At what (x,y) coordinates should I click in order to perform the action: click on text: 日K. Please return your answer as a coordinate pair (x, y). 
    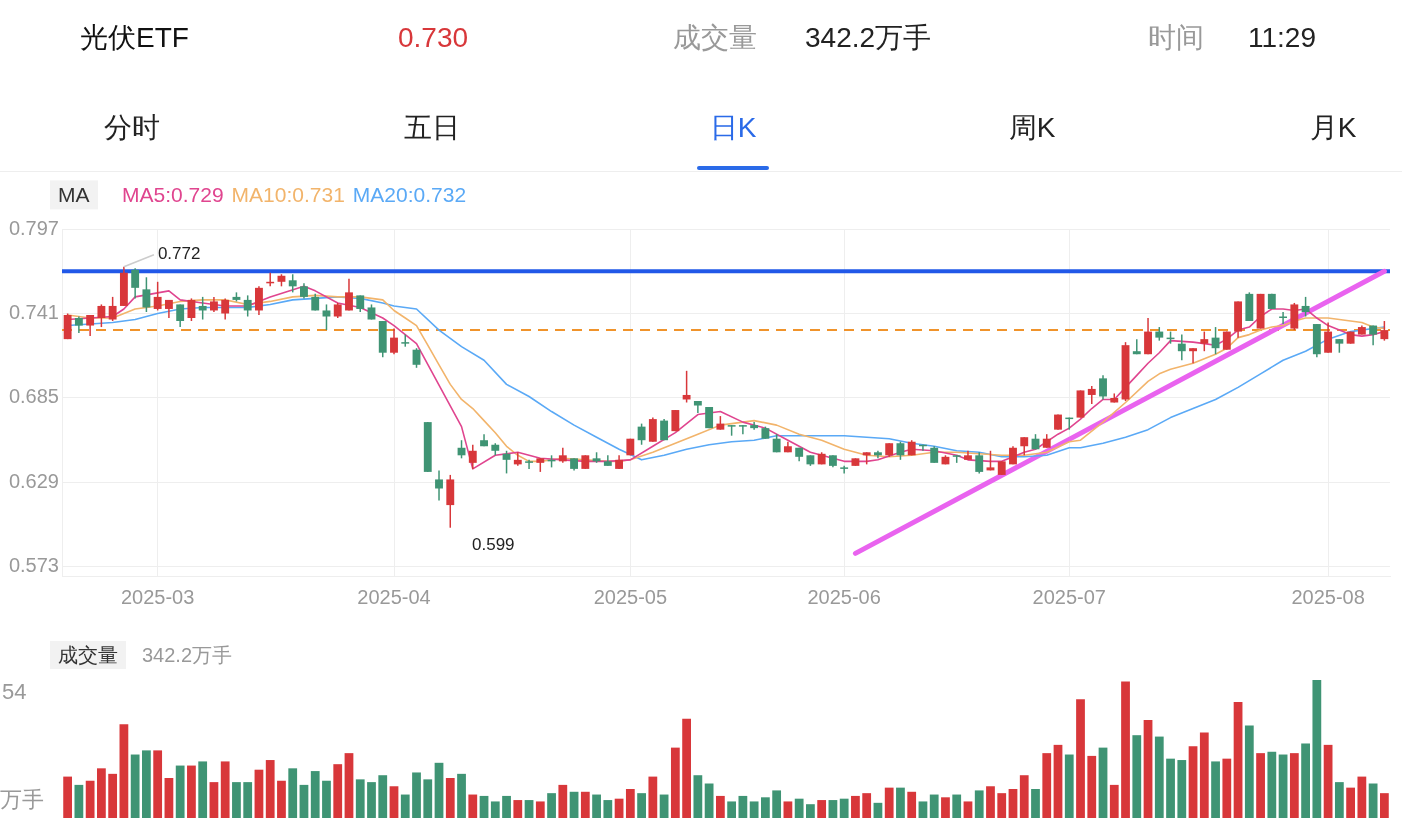
    Looking at the image, I should click on (733, 128).